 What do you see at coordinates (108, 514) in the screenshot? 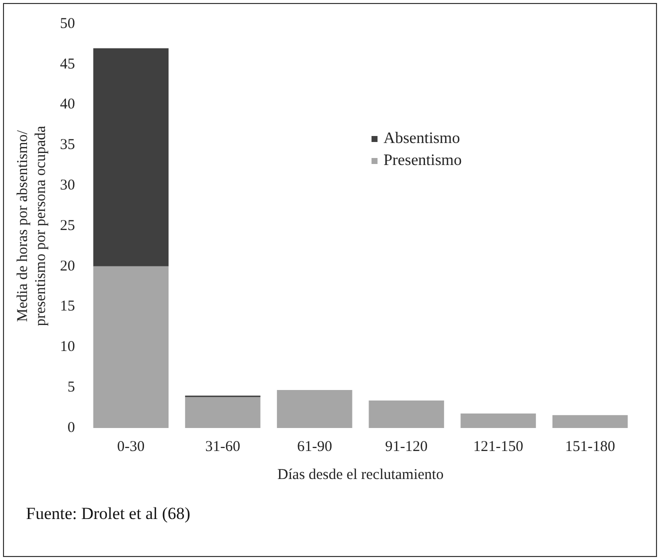
I see `source-note: Fuente: Drolet et al (68)` at bounding box center [108, 514].